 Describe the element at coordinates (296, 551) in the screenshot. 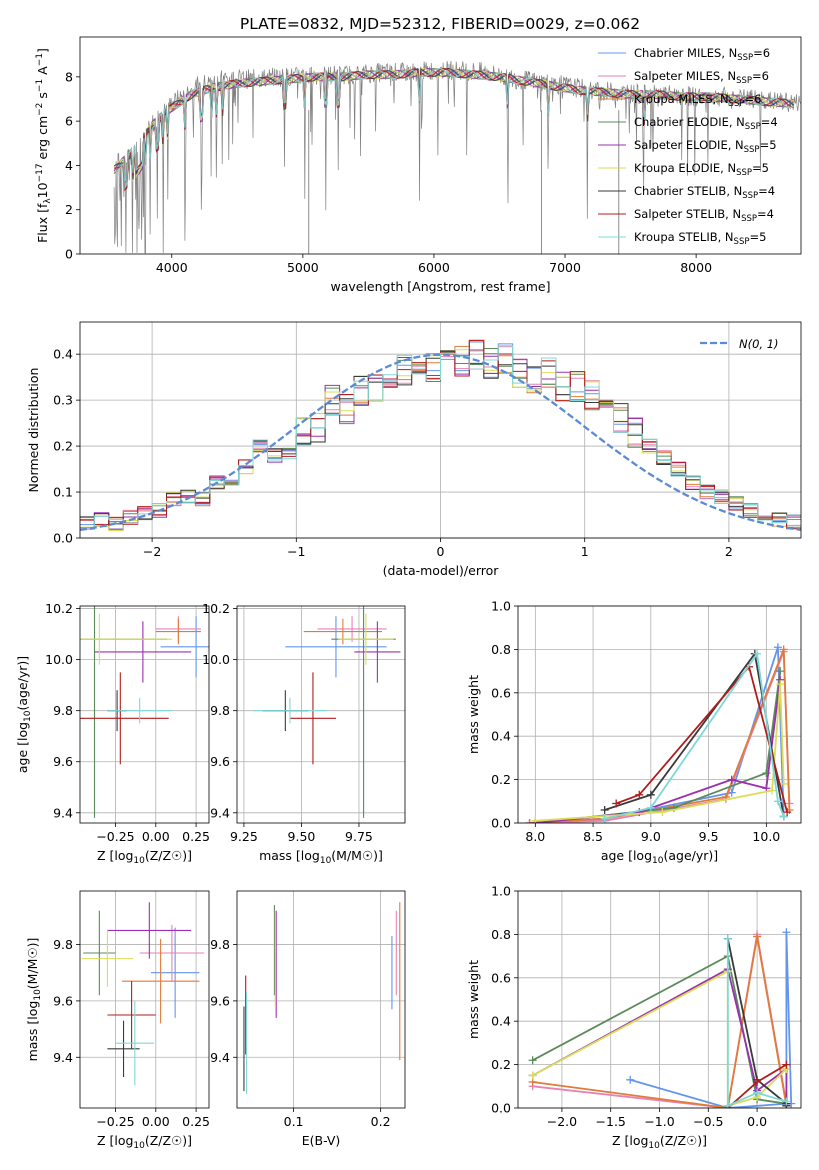

I see `x-tick-label: −1` at that location.